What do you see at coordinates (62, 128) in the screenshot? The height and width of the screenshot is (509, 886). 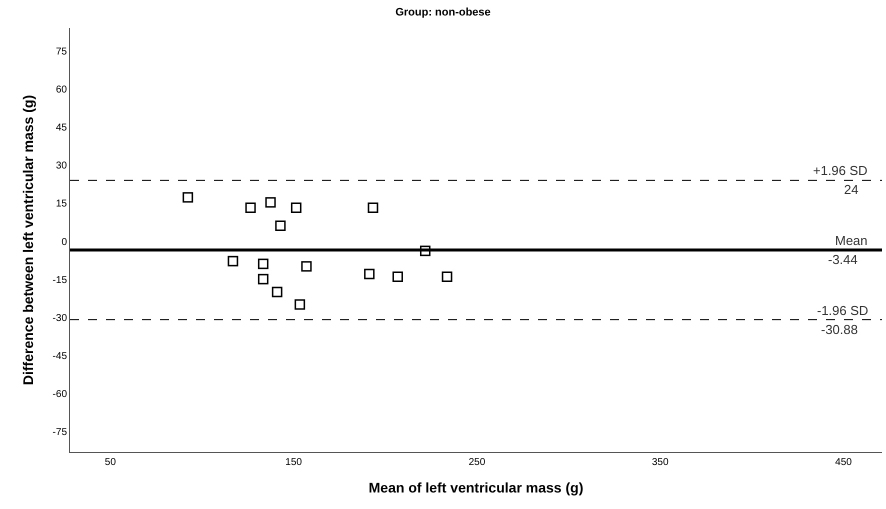 I see `y-tick-label: 45` at bounding box center [62, 128].